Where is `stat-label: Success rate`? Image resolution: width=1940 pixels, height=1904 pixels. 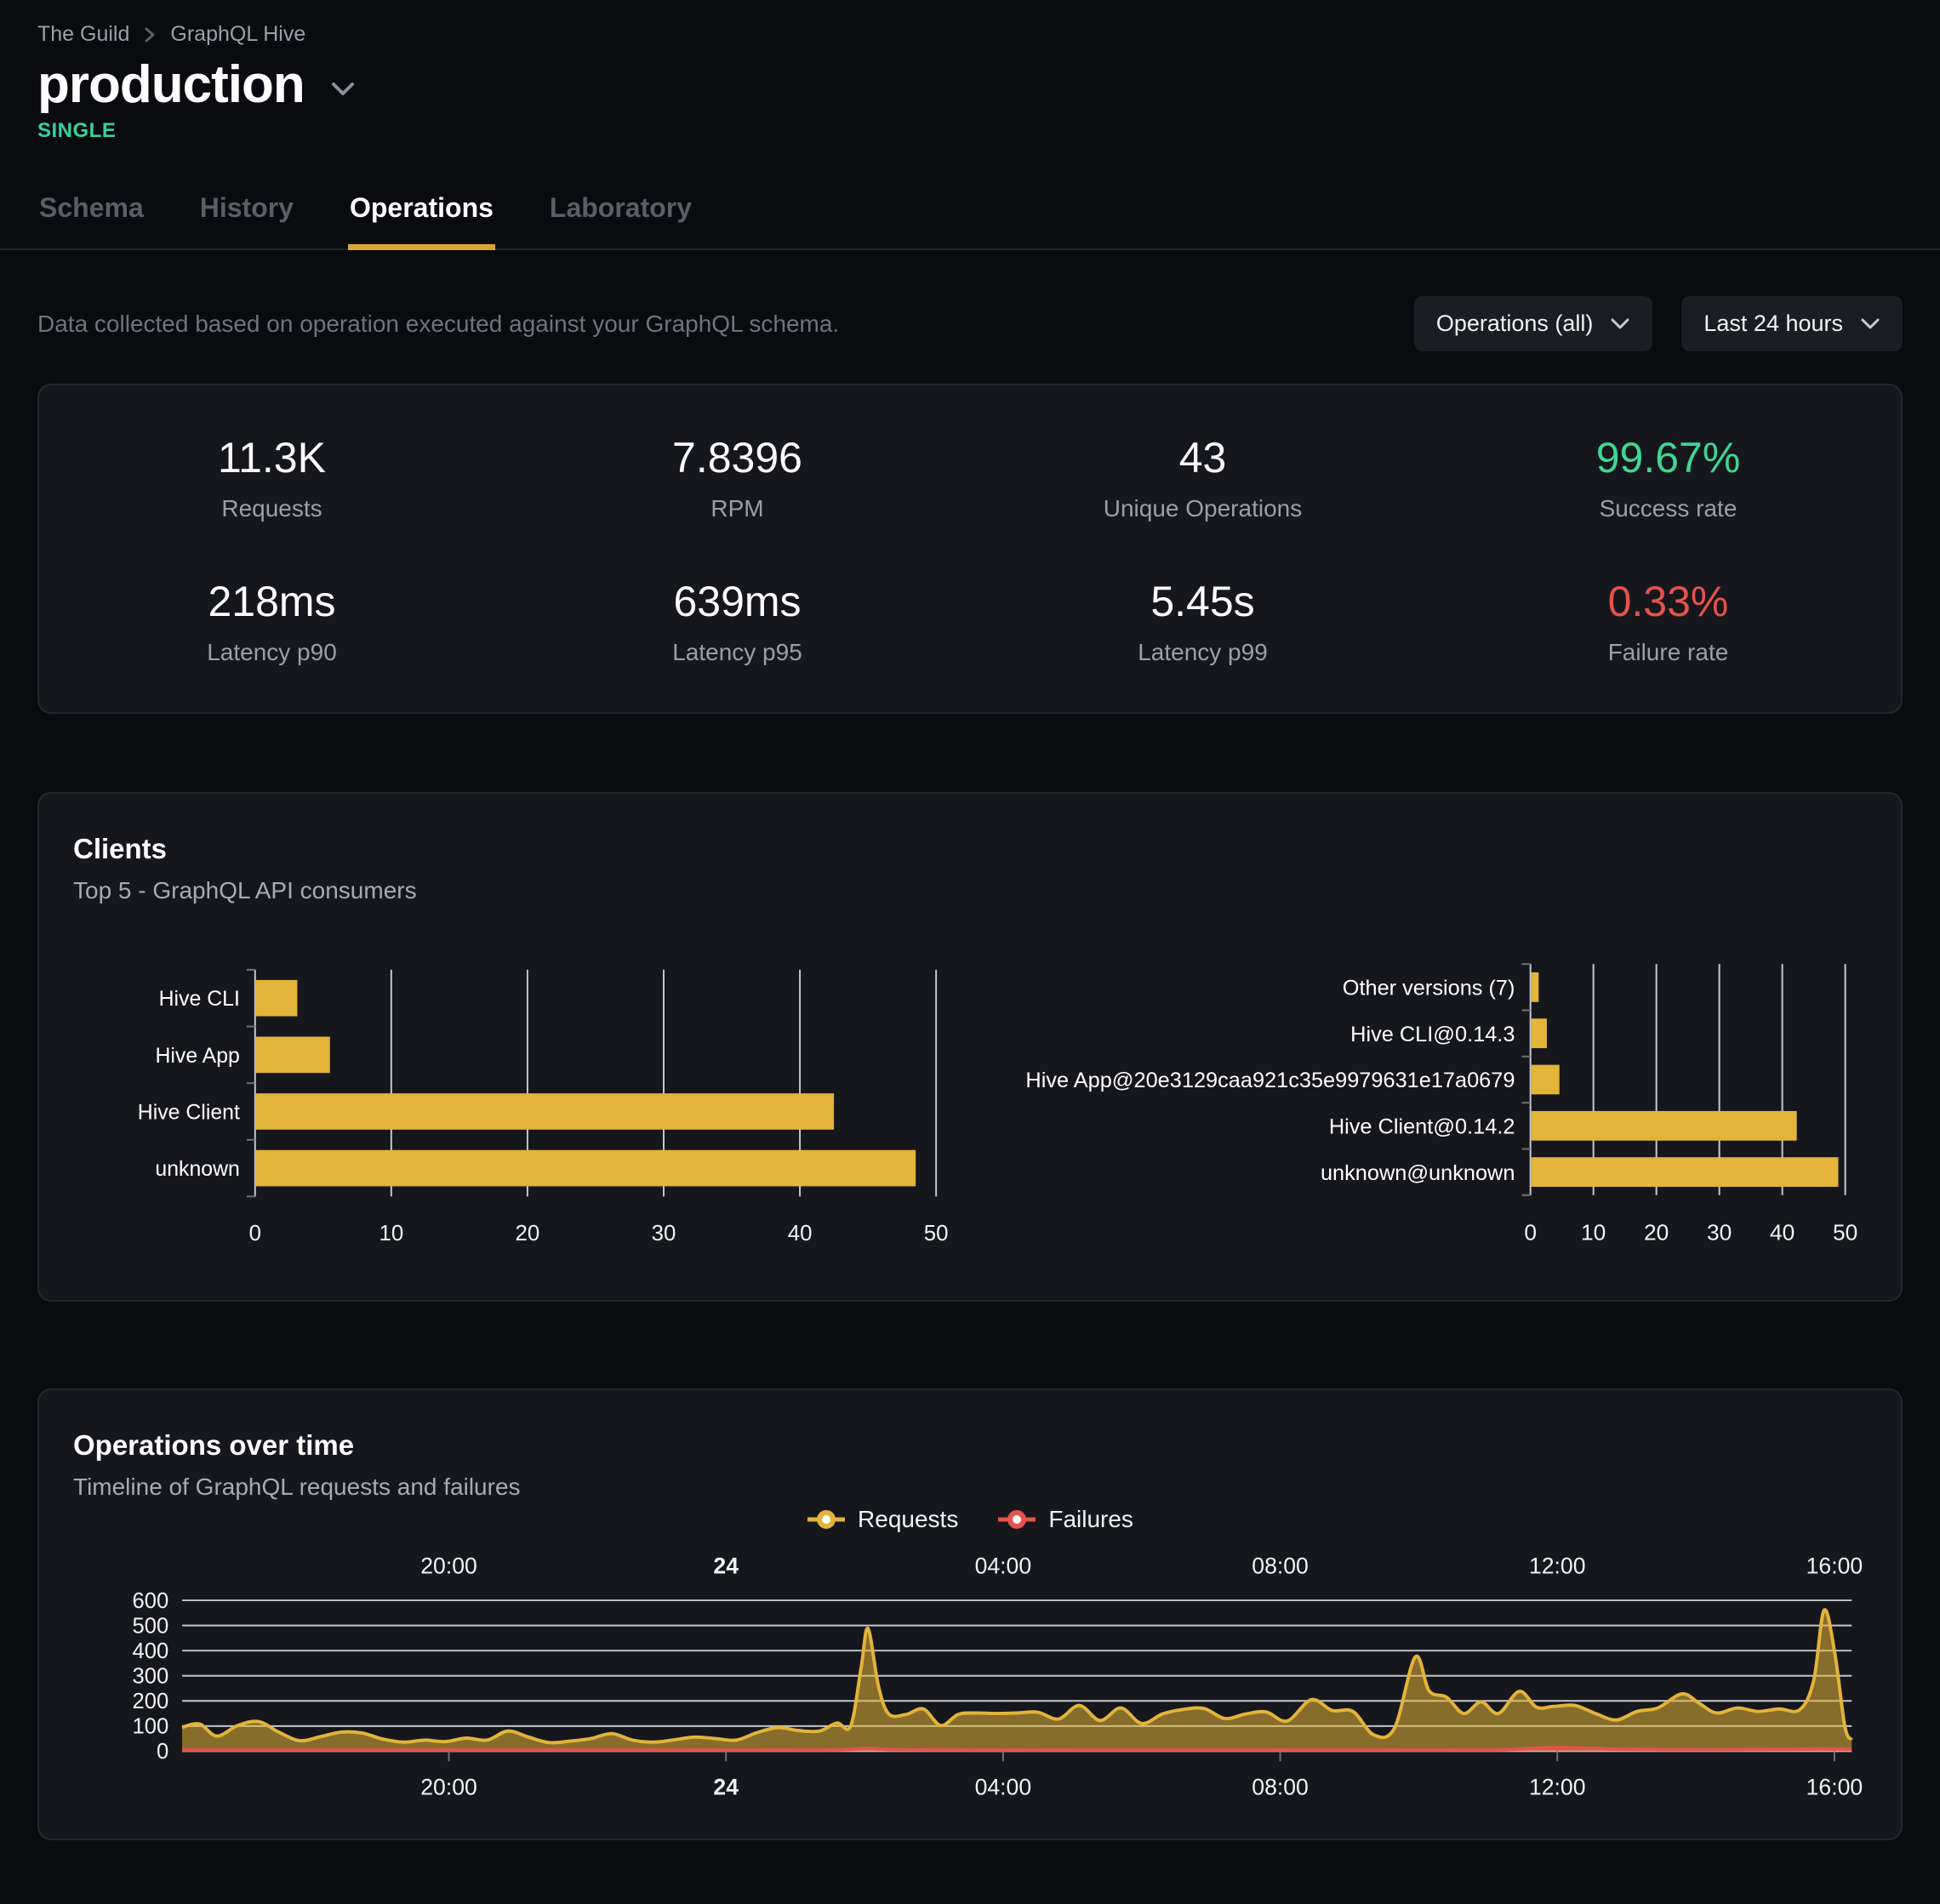
stat-label: Success rate is located at coordinates (1668, 509).